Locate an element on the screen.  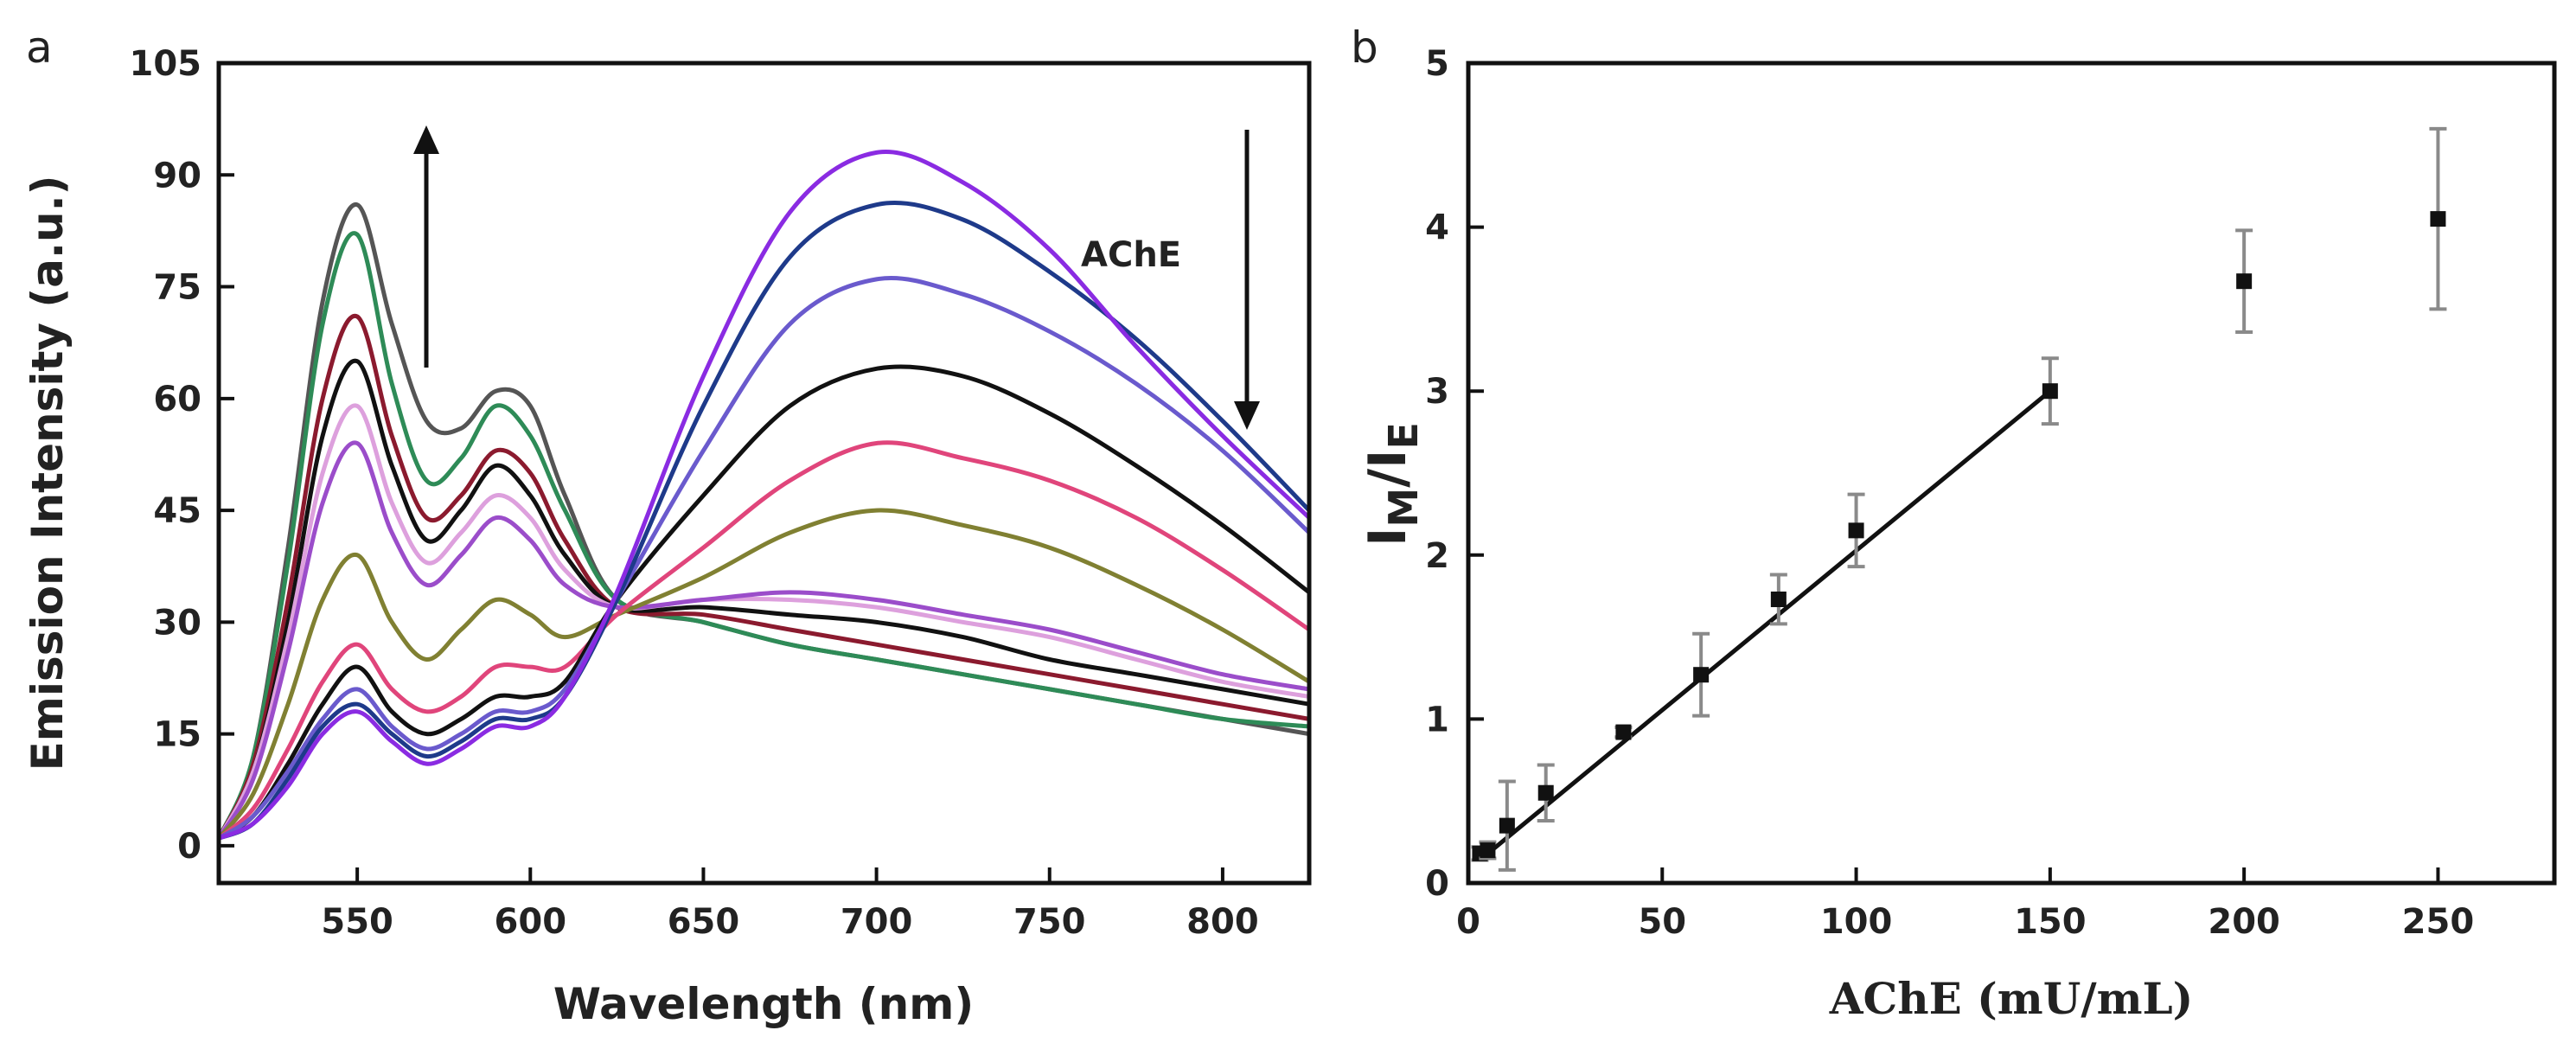
b-x-axis-ticks: 0 50 100 150 200 250 is located at coordinates (1965, 904).